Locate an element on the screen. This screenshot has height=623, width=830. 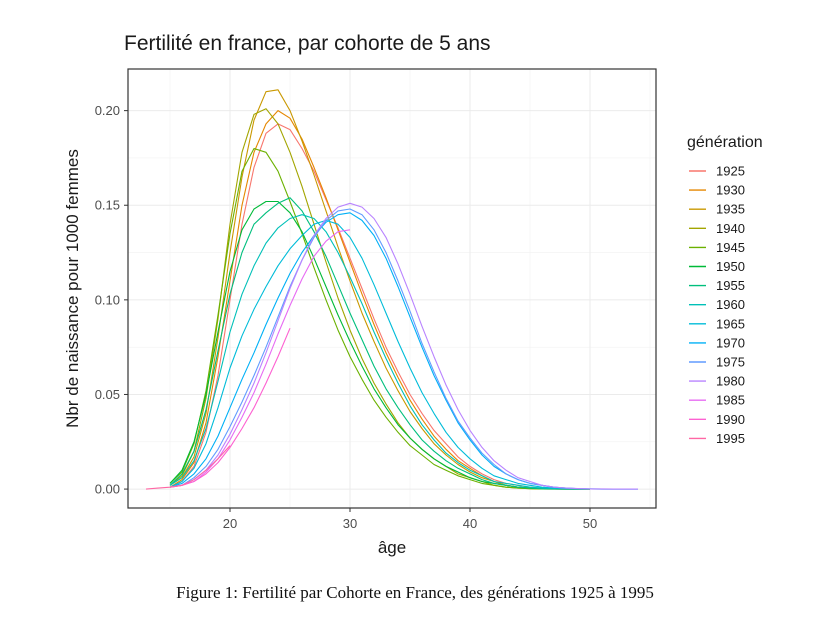
legend-label-1980: 1980 is located at coordinates (730, 381).